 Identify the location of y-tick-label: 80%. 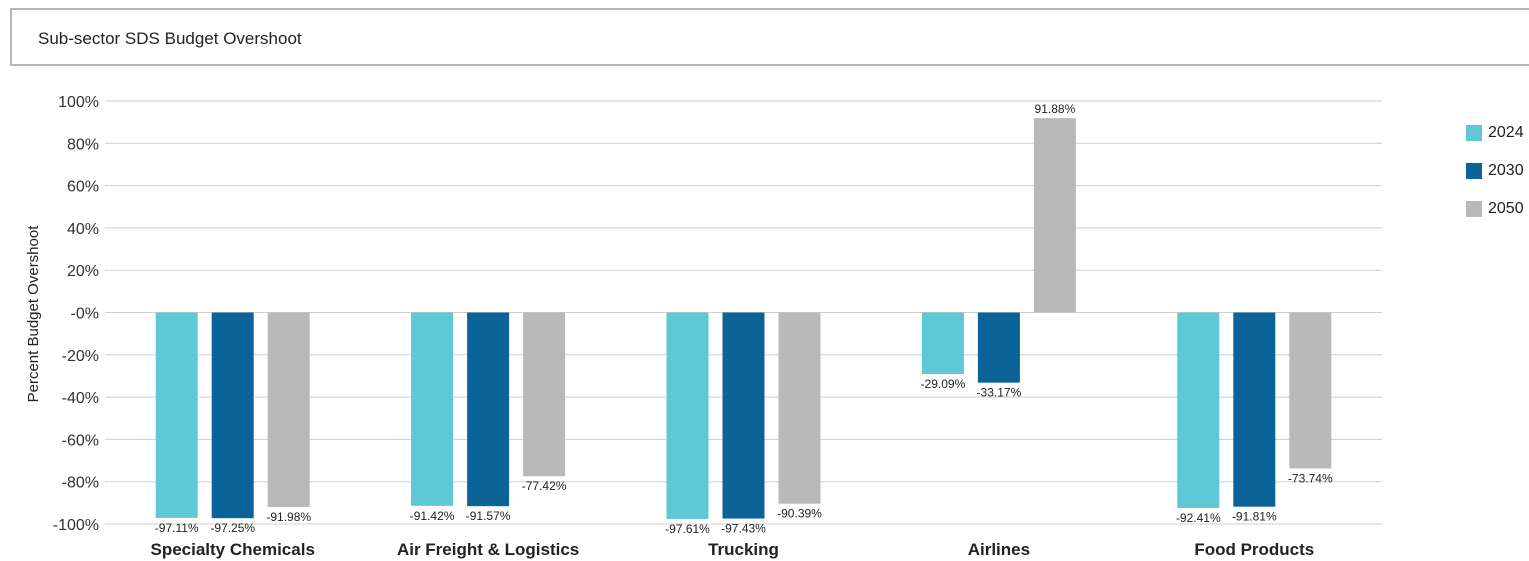
(83, 144).